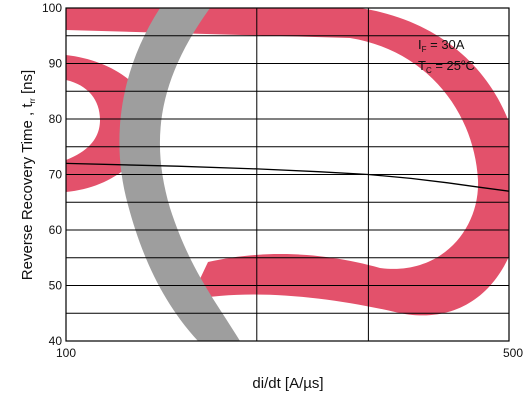 Image resolution: width=526 pixels, height=395 pixels. I want to click on y-tick-label: 80, so click(56, 119).